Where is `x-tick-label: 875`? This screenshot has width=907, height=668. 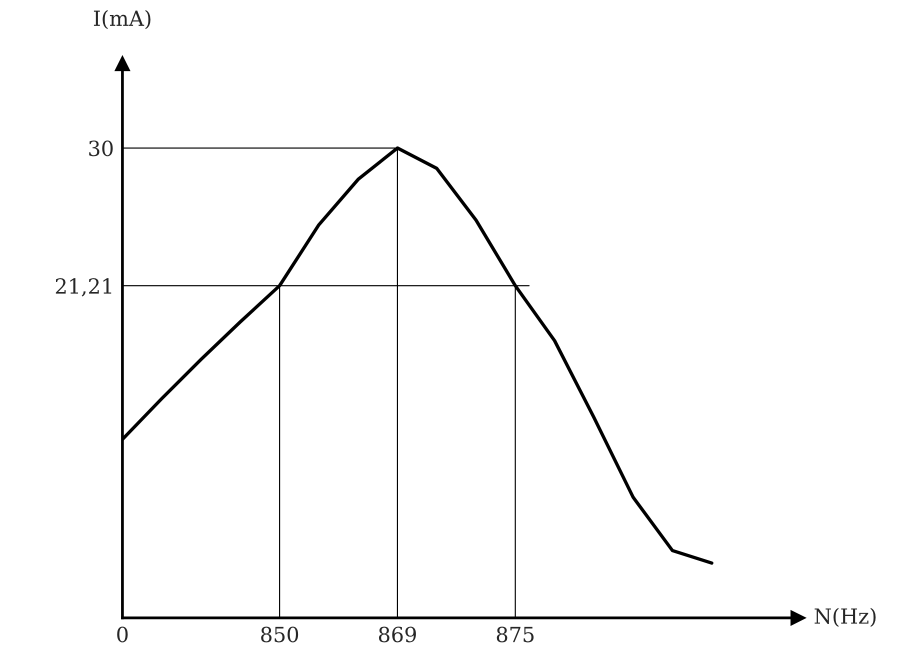
x-tick-label: 875 is located at coordinates (515, 634).